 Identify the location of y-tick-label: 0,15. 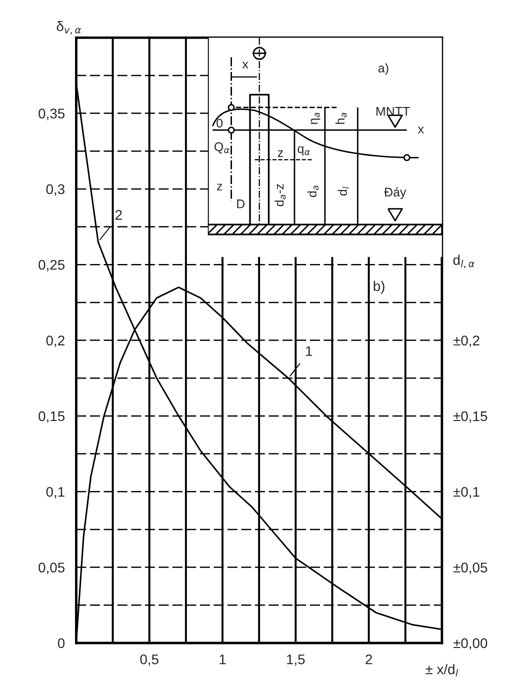
(51, 417).